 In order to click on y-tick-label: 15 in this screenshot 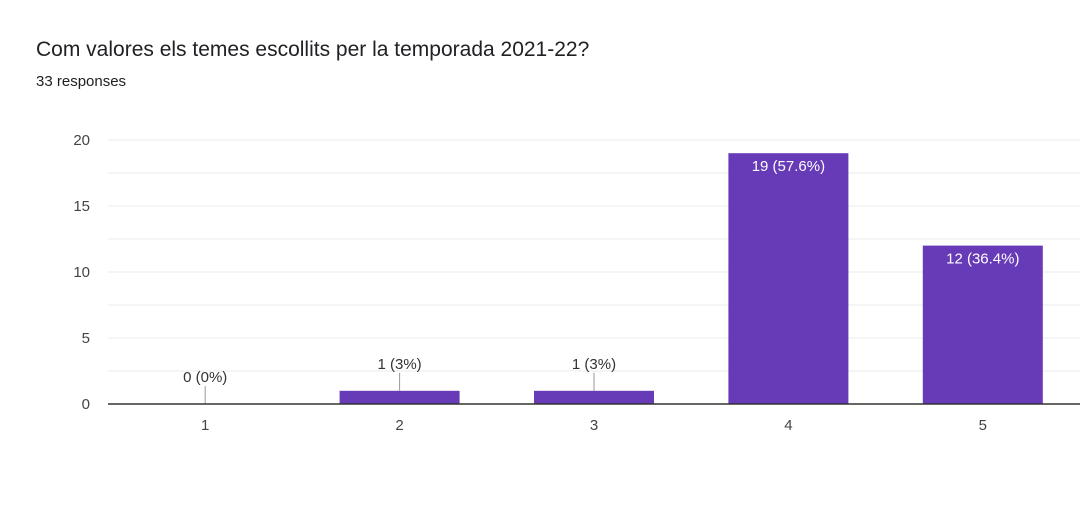, I will do `click(81, 206)`.